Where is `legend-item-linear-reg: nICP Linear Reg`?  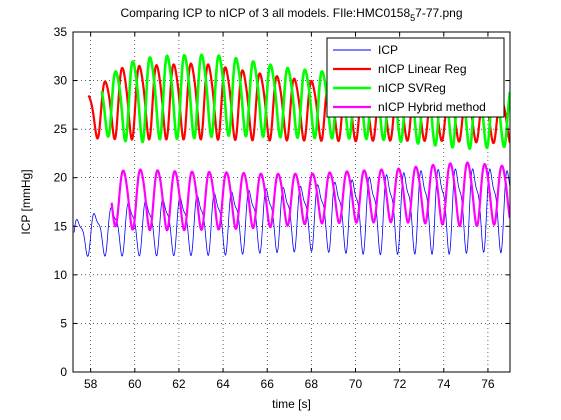
legend-item-linear-reg: nICP Linear Reg is located at coordinates (400, 69).